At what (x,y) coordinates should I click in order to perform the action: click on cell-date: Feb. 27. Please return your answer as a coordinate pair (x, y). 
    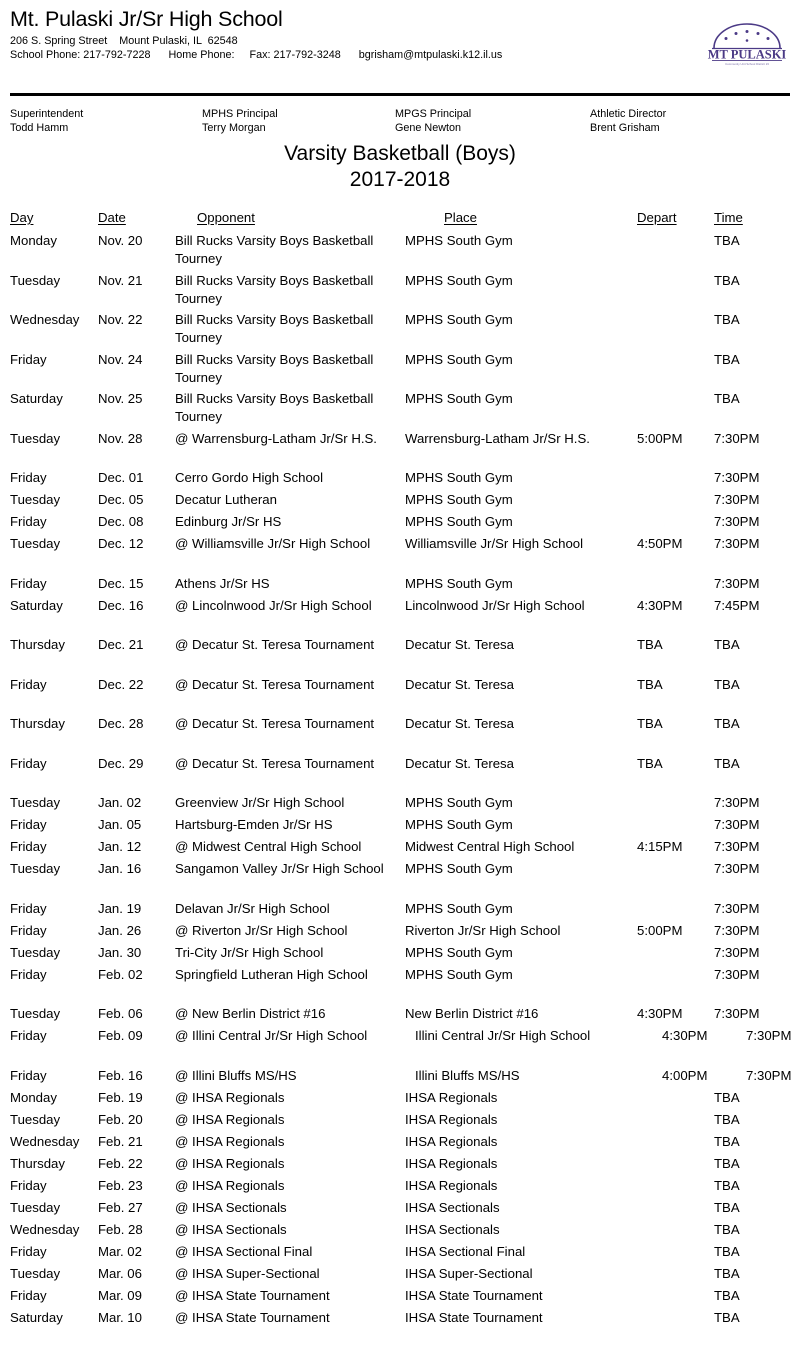
    Looking at the image, I should click on (120, 1207).